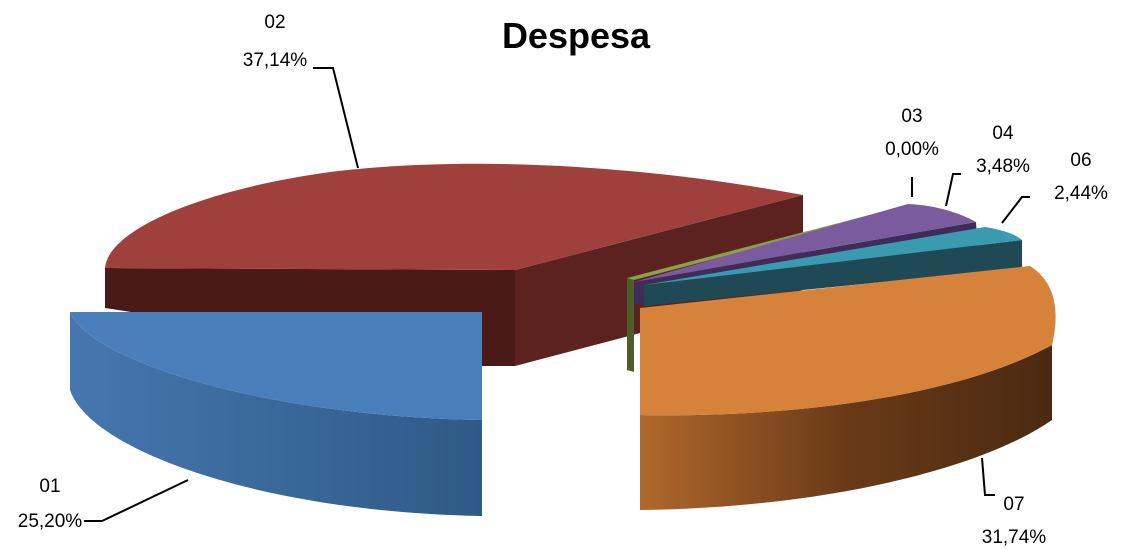 Image resolution: width=1122 pixels, height=549 pixels. What do you see at coordinates (1014, 537) in the screenshot?
I see `label-07-percent: 31,74%` at bounding box center [1014, 537].